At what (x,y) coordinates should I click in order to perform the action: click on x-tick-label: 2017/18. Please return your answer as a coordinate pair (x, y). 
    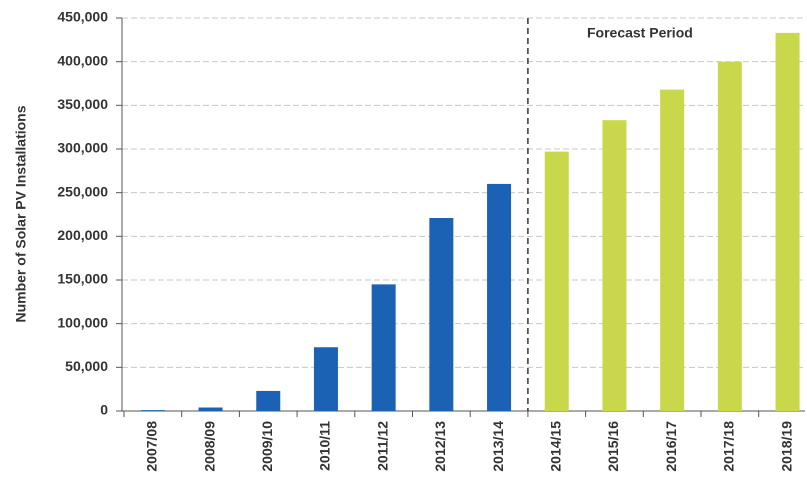
    Looking at the image, I should click on (729, 446).